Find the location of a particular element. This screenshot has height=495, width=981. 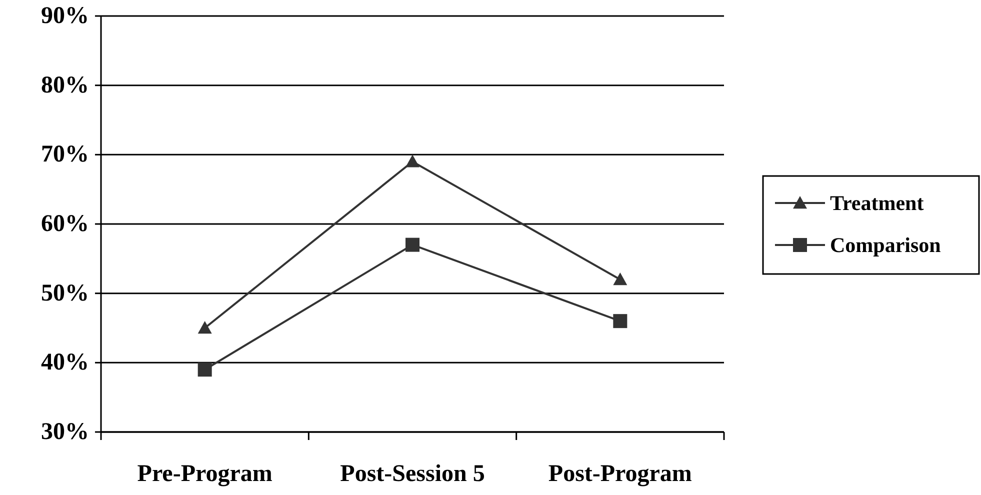

x-tick-label: Post-Session 5 is located at coordinates (412, 474).